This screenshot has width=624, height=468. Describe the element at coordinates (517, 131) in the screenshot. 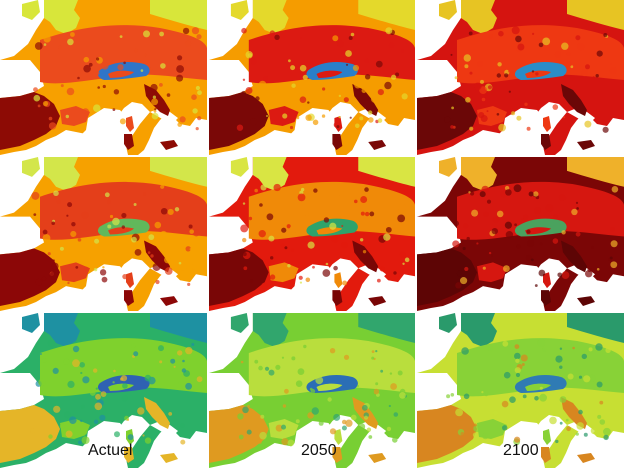

I see `sea-mediterranean` at that location.